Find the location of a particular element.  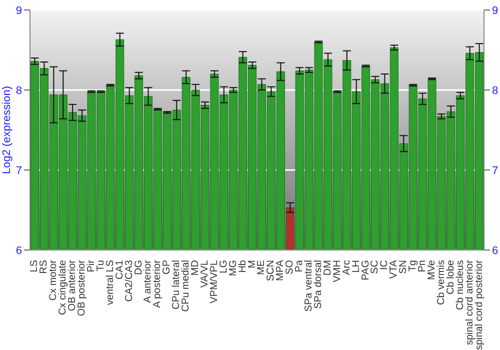

y2-tick-label: 8 is located at coordinates (495, 90).